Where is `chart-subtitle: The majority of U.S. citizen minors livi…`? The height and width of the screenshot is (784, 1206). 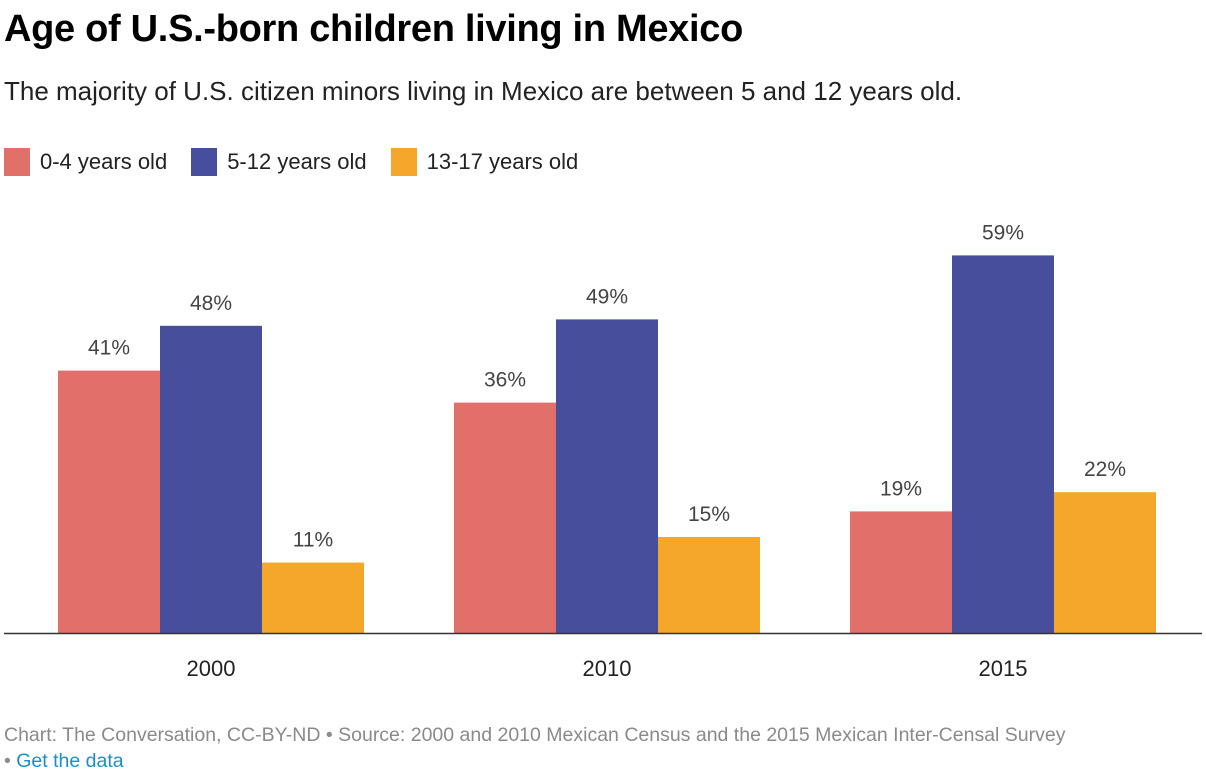 chart-subtitle: The majority of U.S. citizen minors livi… is located at coordinates (483, 91).